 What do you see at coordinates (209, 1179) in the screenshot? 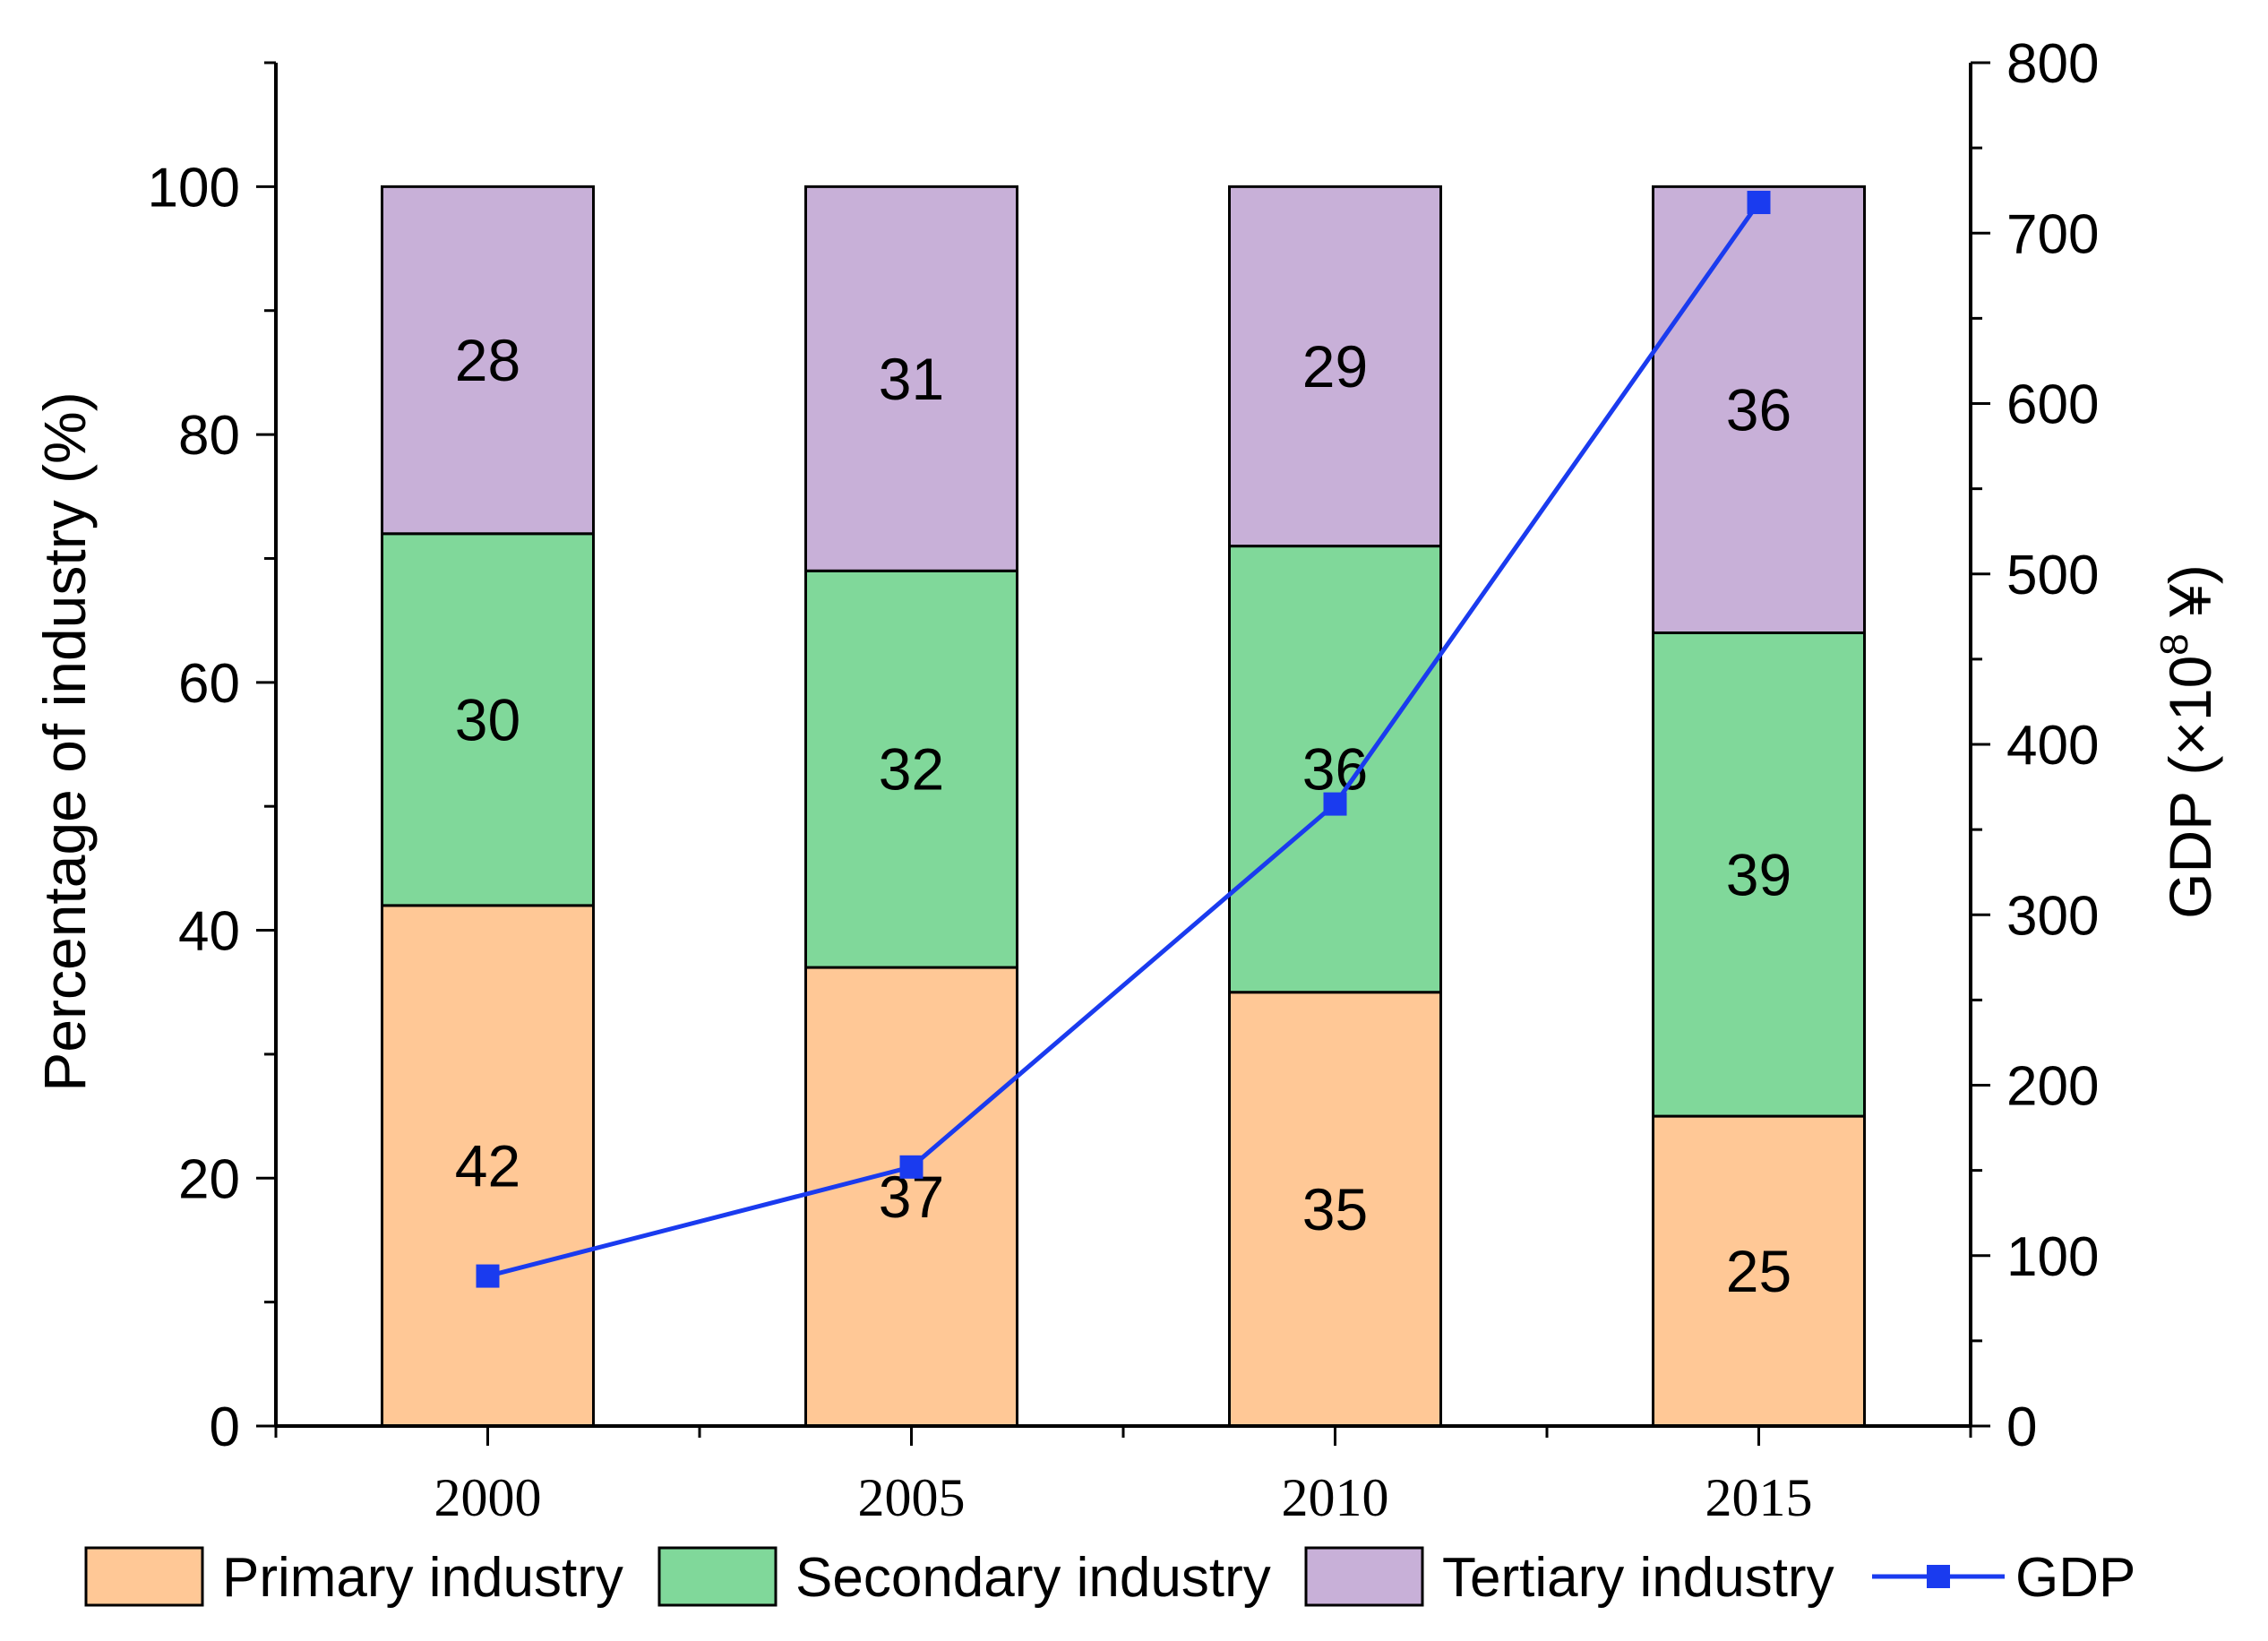
I see `y-tick-label: 20` at bounding box center [209, 1179].